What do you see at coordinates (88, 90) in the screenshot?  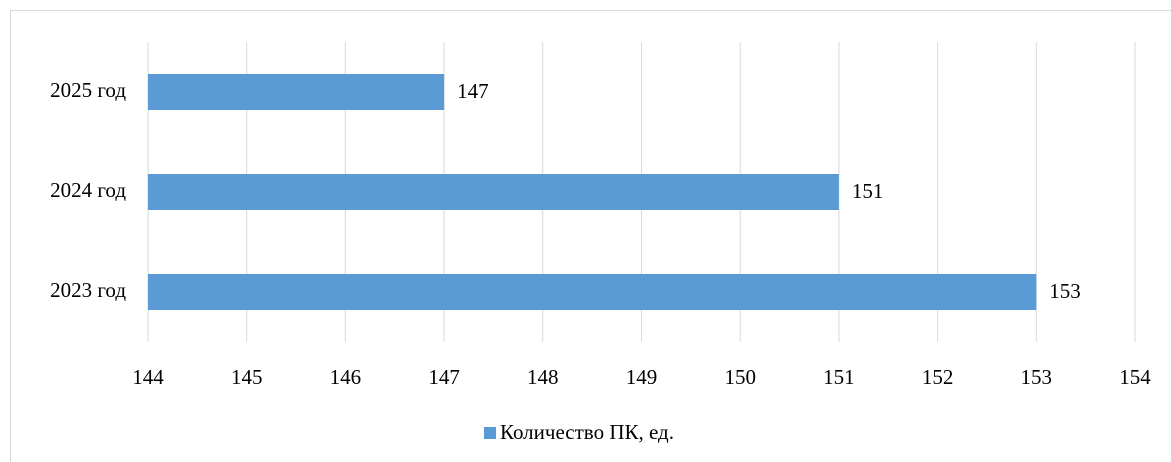 I see `y-tick-label: 2025 год` at bounding box center [88, 90].